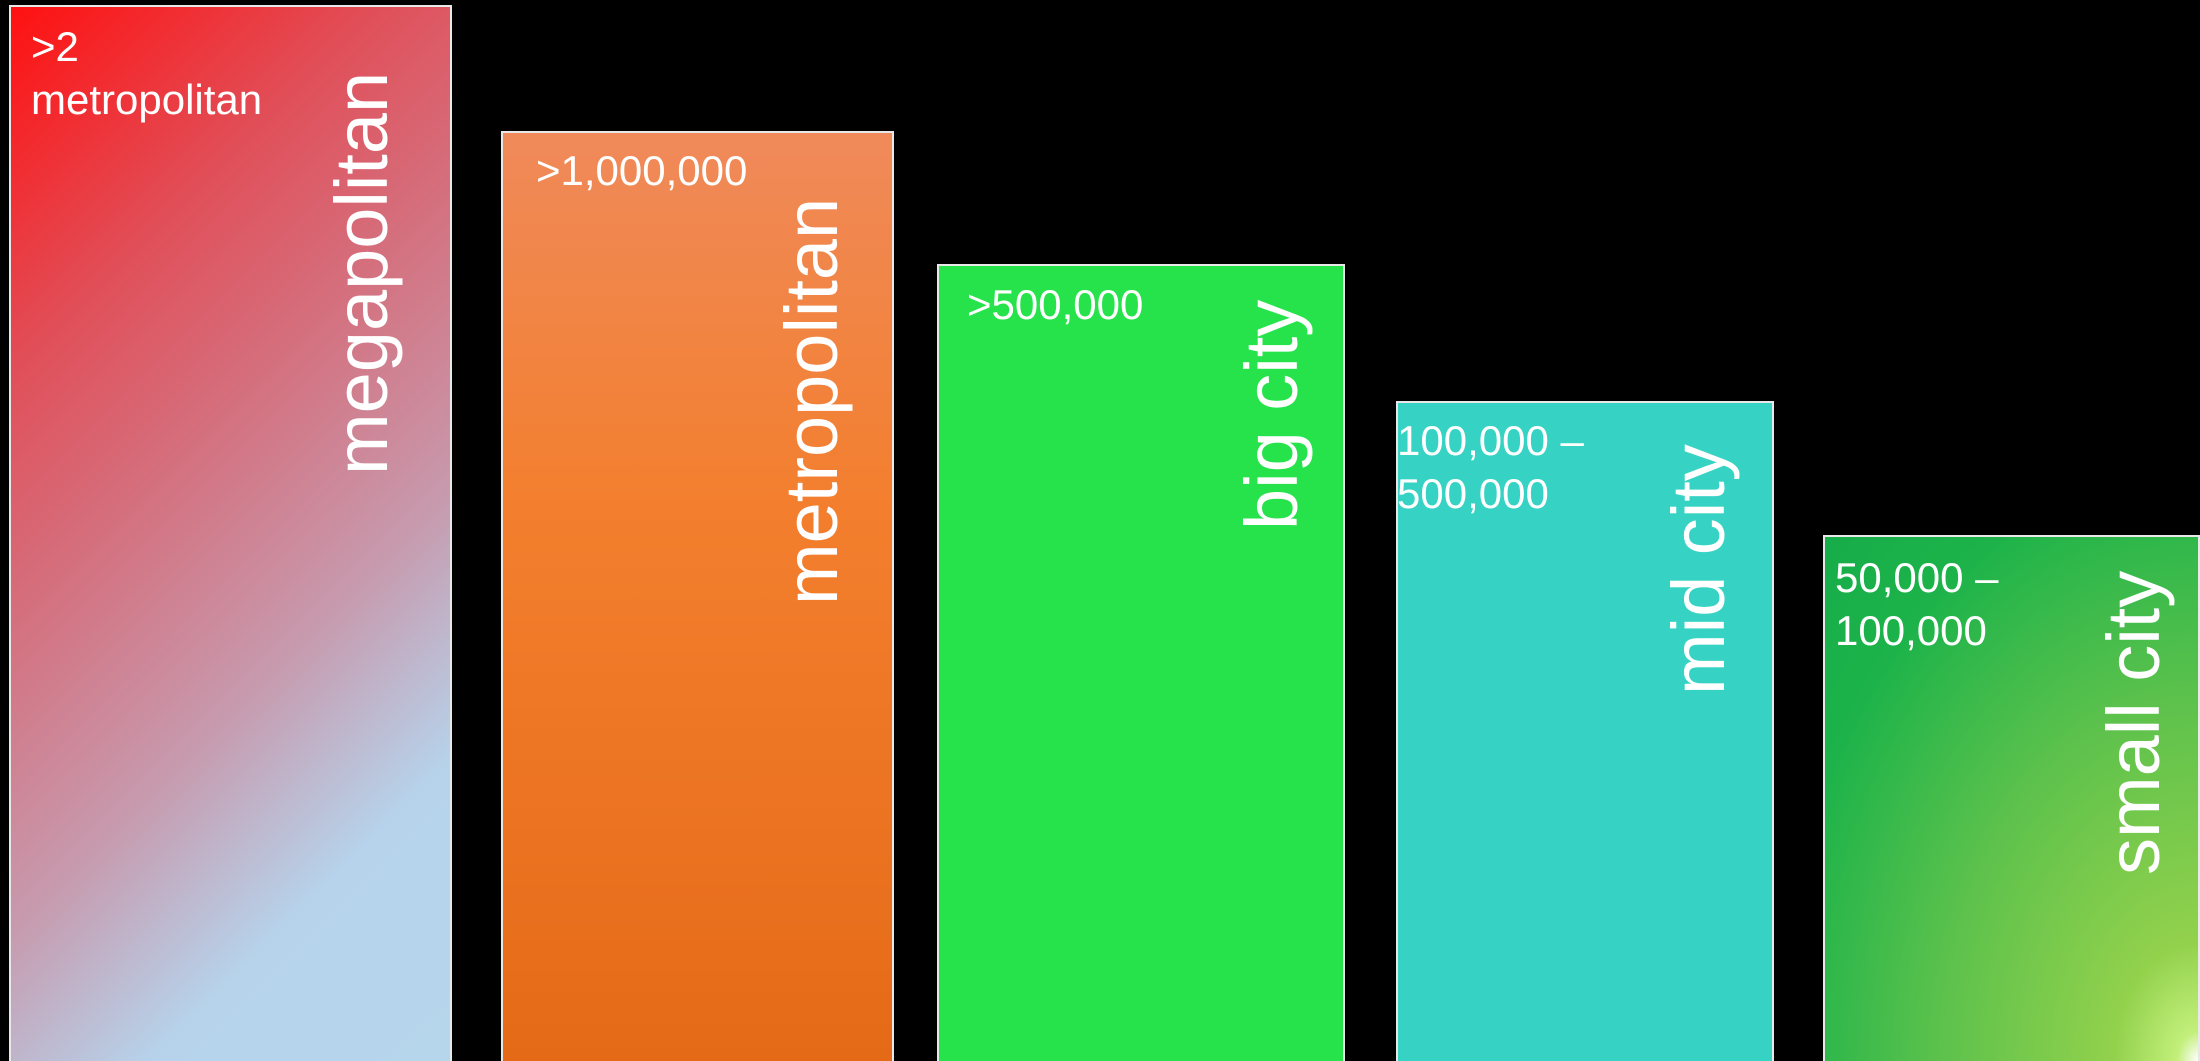  Describe the element at coordinates (147, 73) in the screenshot. I see `megapolitan-range-label: >2 metropolitan` at that location.